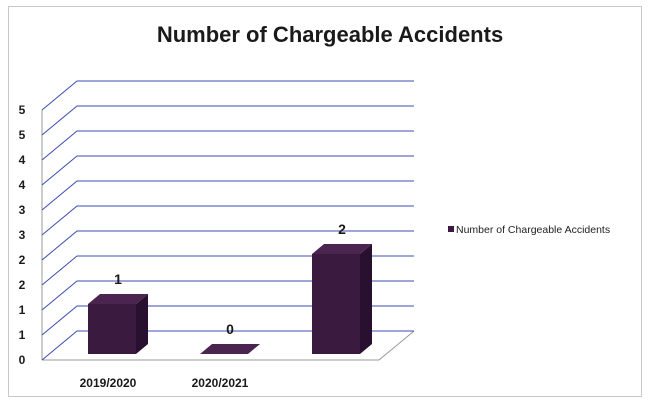 The image size is (648, 403). Describe the element at coordinates (108, 383) in the screenshot. I see `x-tick-label: 2019/2020` at that location.